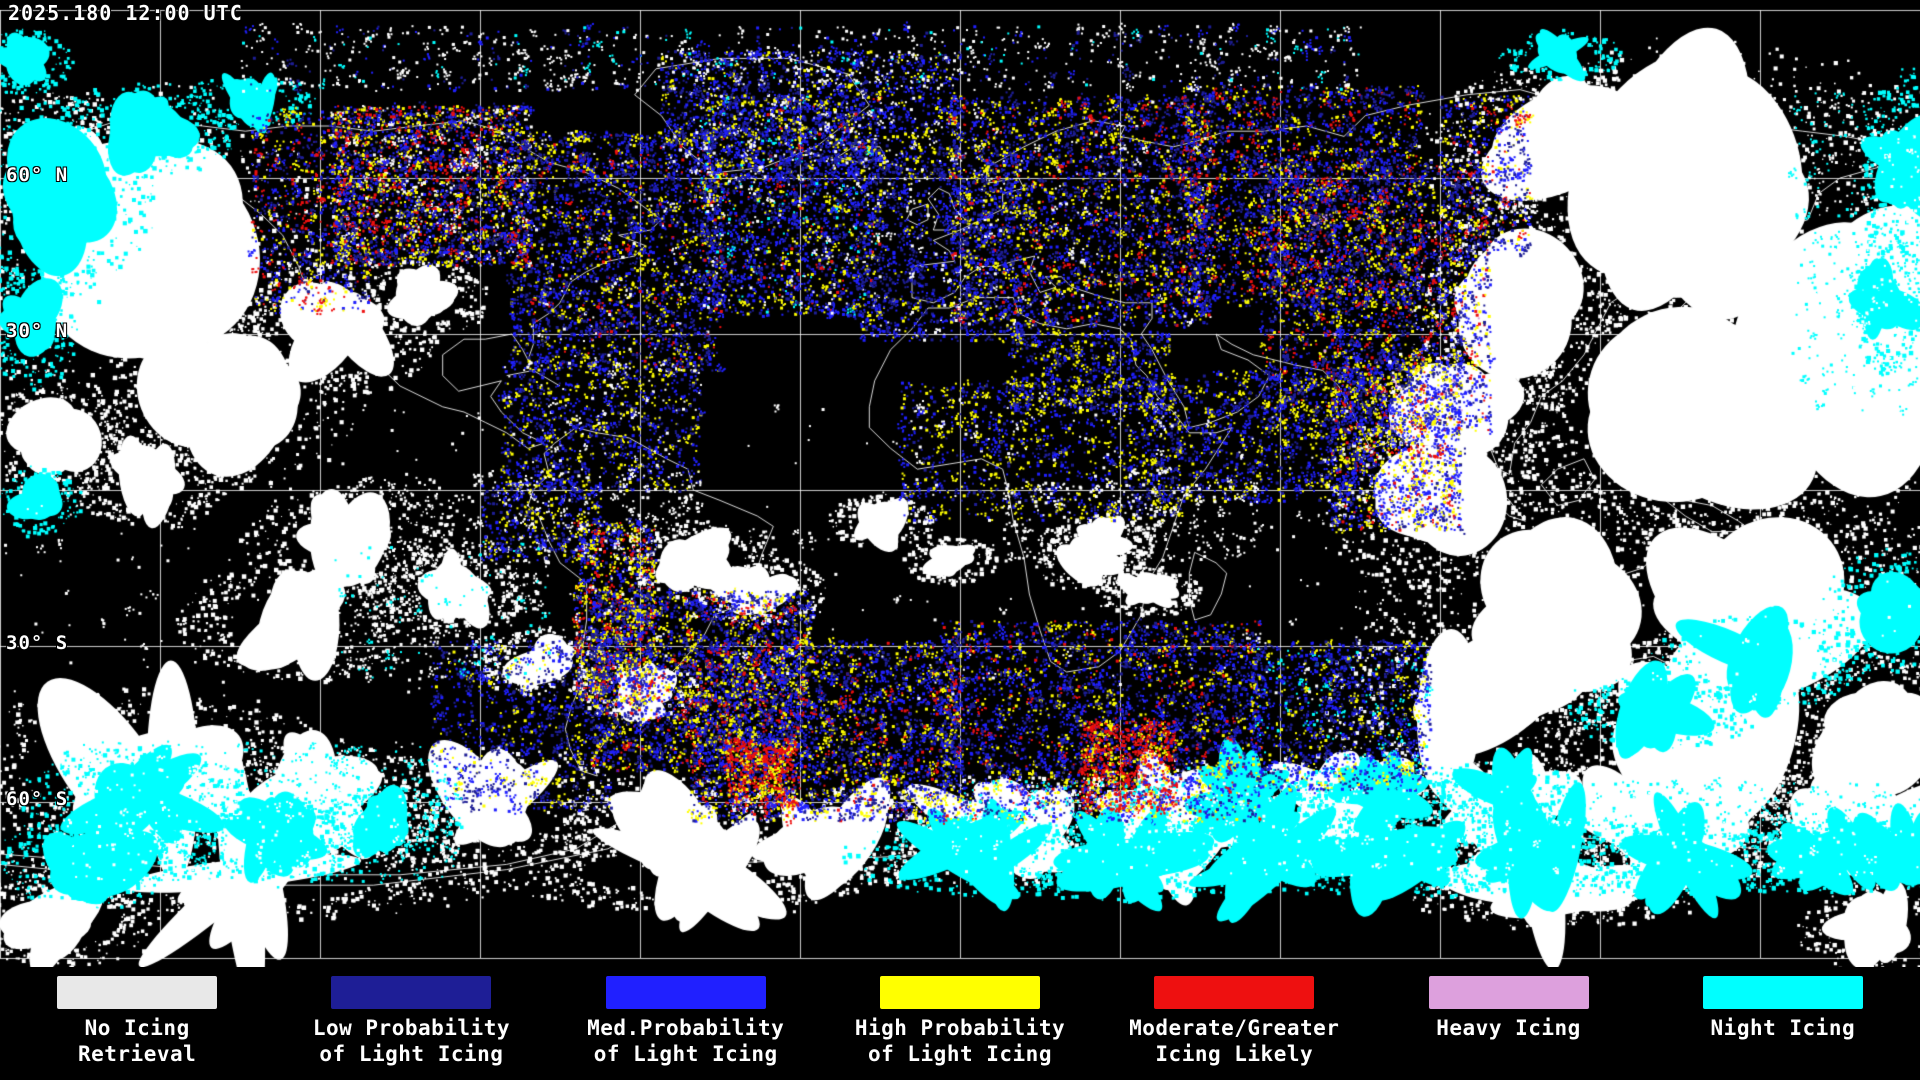 The width and height of the screenshot is (1920, 1080). Describe the element at coordinates (1508, 1028) in the screenshot. I see `legend-label-line1: Heavy Icing` at that location.